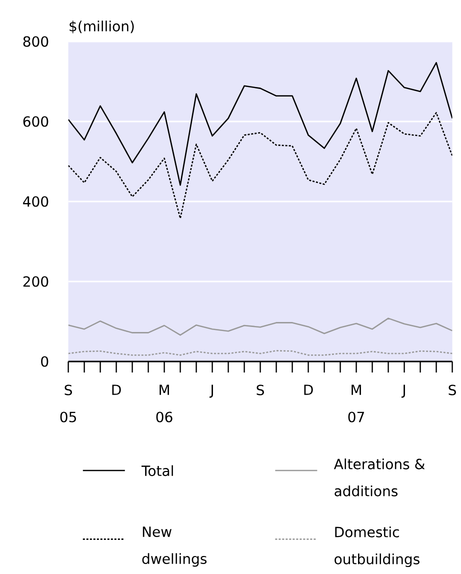 This screenshot has height=574, width=461. I want to click on y-tick-label: 400, so click(35, 201).